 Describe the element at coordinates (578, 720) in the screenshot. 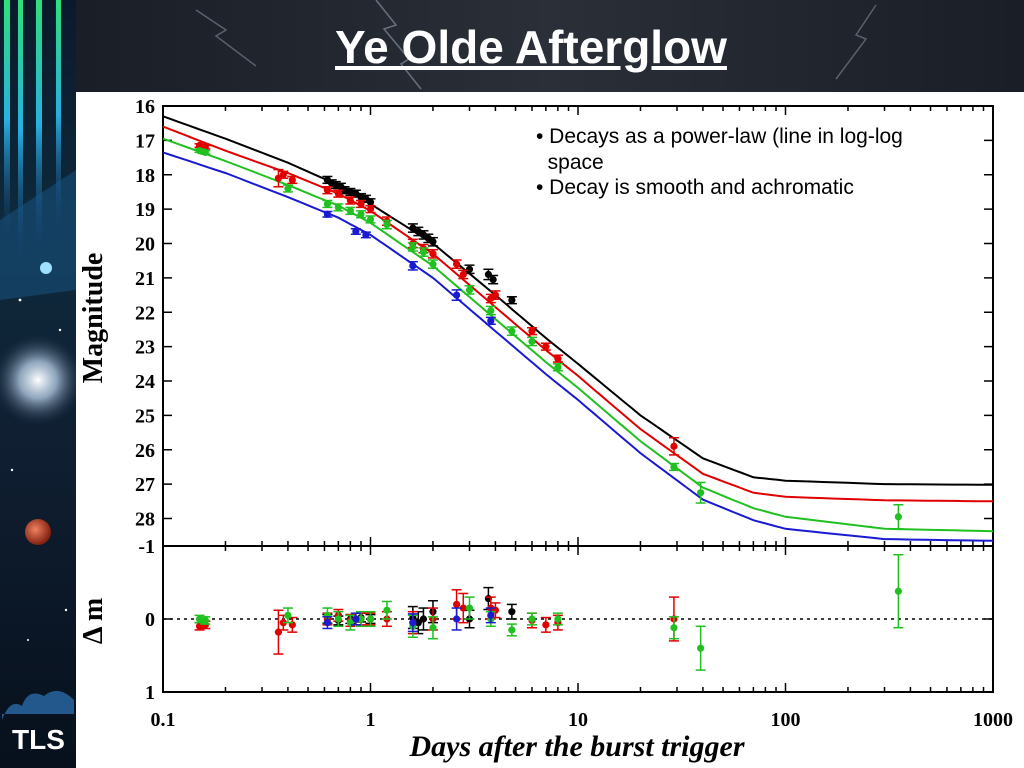

I see `x-tick-label: 10` at that location.